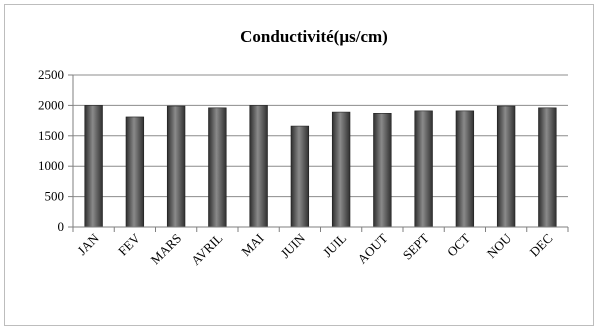  What do you see at coordinates (382, 170) in the screenshot?
I see `bar-aout` at bounding box center [382, 170].